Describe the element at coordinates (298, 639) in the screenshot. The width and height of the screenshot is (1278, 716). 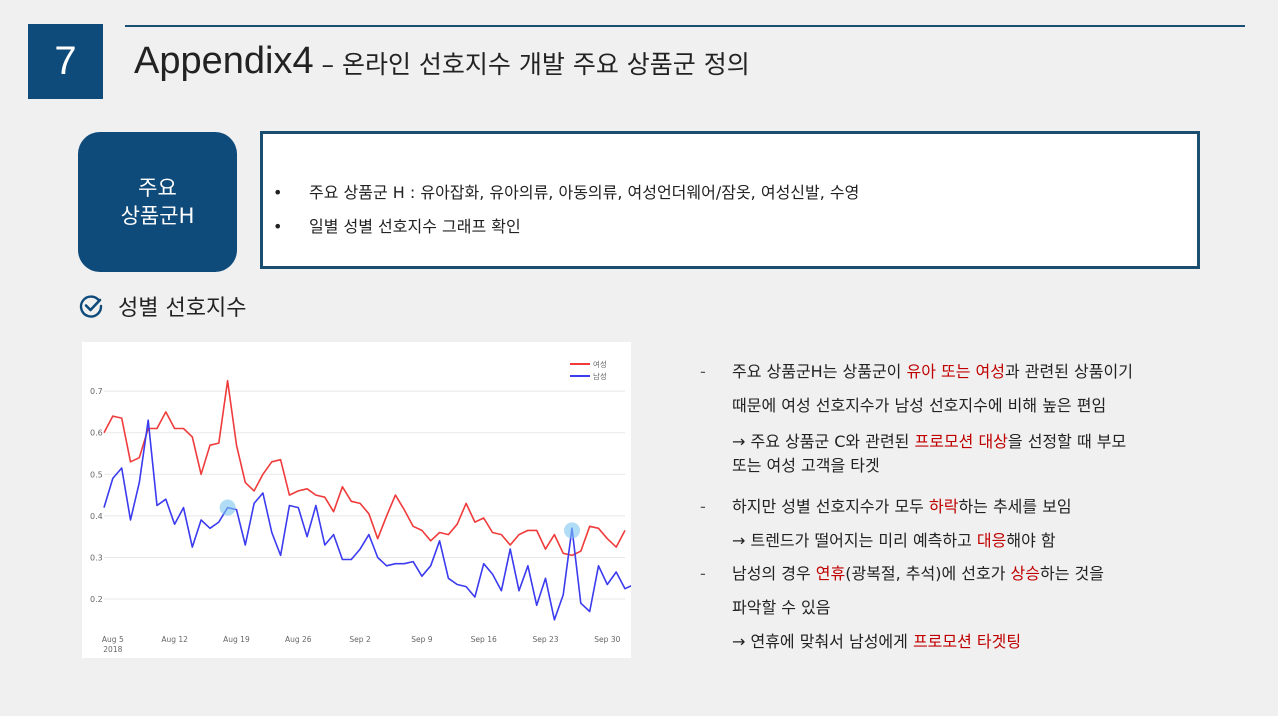
I see `x-tick-label: Aug 26` at that location.